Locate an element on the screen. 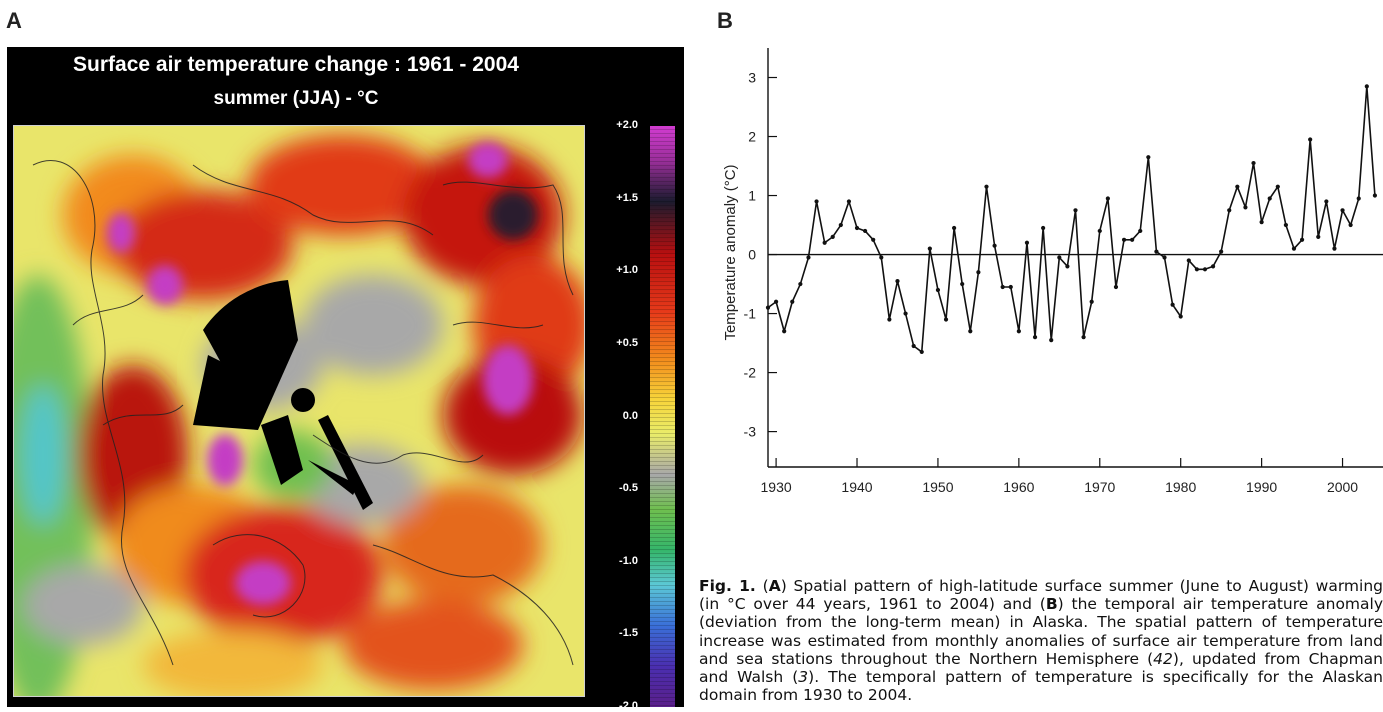 The width and height of the screenshot is (1383, 712). y-tick-label: 0 is located at coordinates (752, 255).